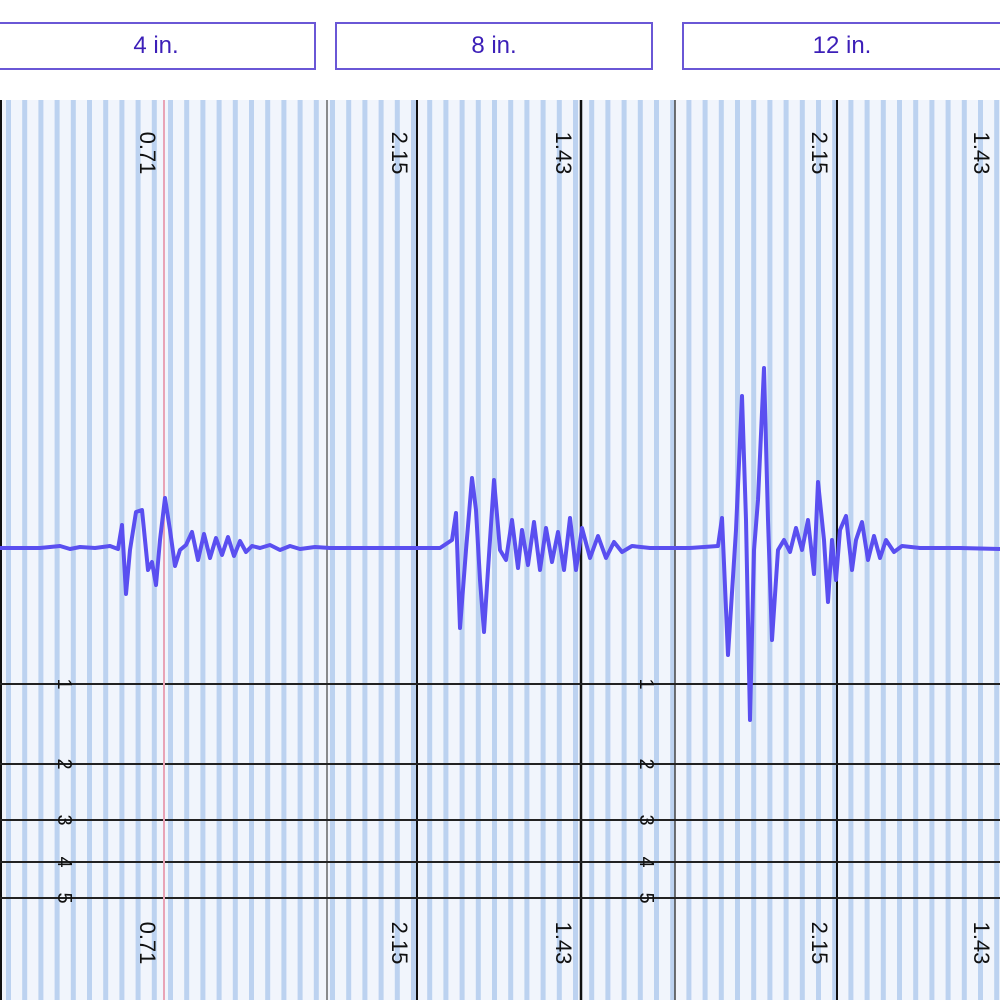 This screenshot has height=1000, width=1000. Describe the element at coordinates (563, 153) in the screenshot. I see `top-label-3: 1.43` at that location.